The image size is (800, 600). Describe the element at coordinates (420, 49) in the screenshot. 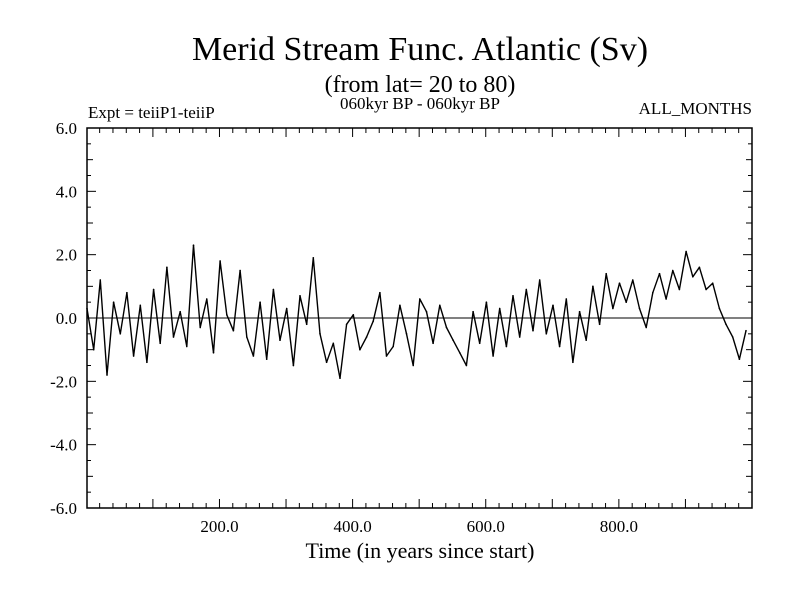

I see `chart-title: Merid Stream Func. Atlantic (Sv)` at that location.